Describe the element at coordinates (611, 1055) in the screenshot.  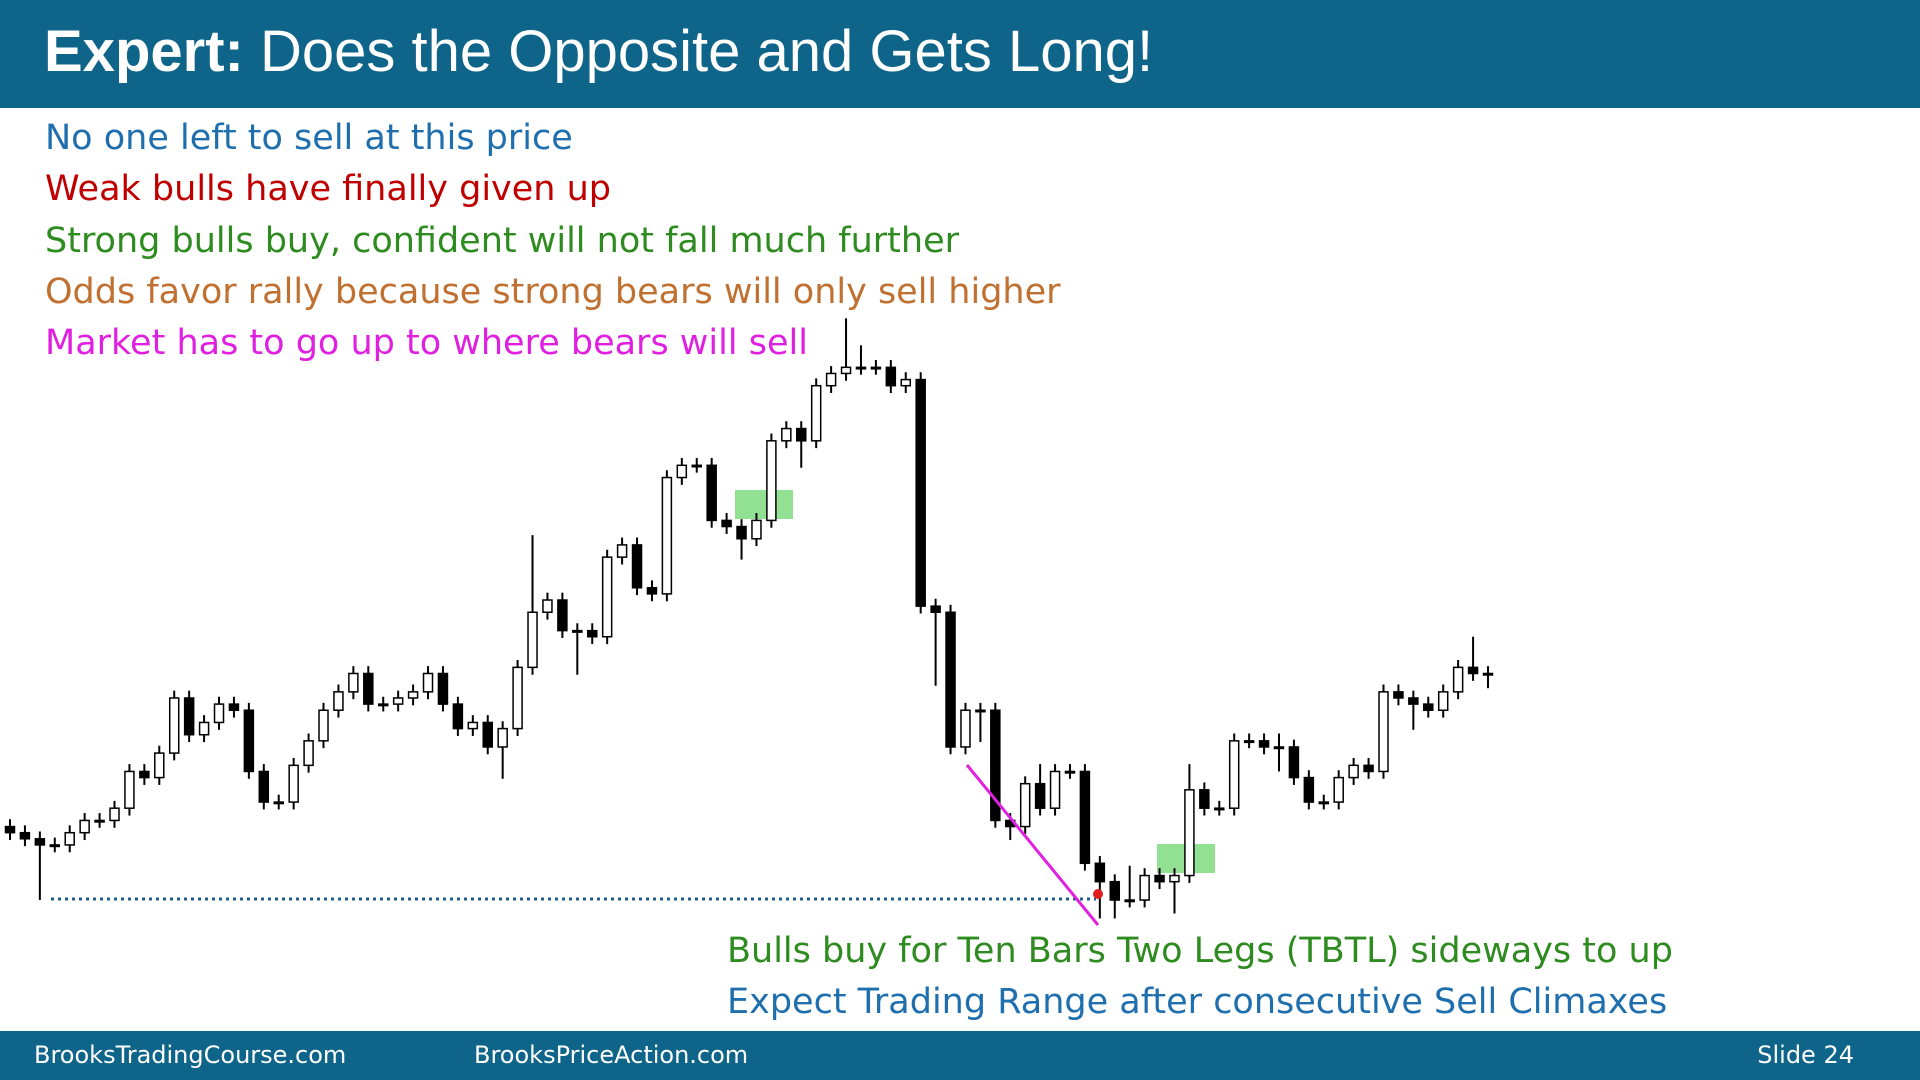
I see `footer-link: BrooksPriceAction.com` at that location.